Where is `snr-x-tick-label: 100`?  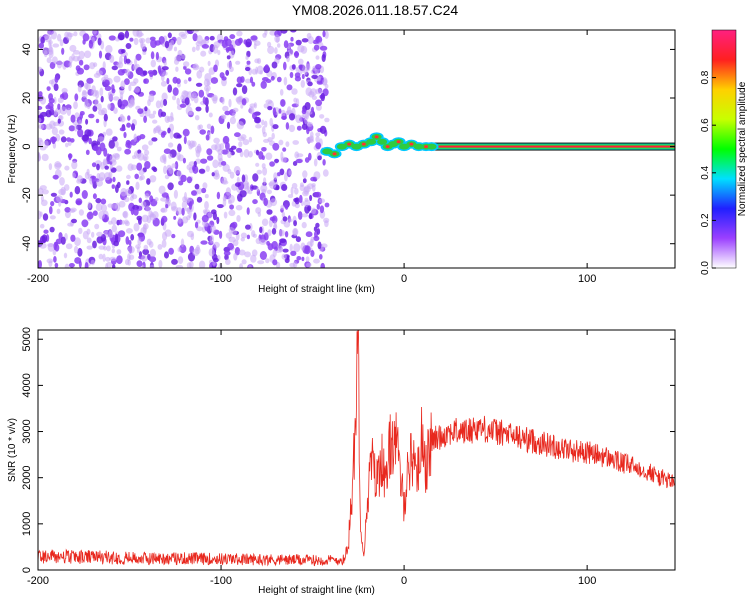
snr-x-tick-label: 100 is located at coordinates (587, 581).